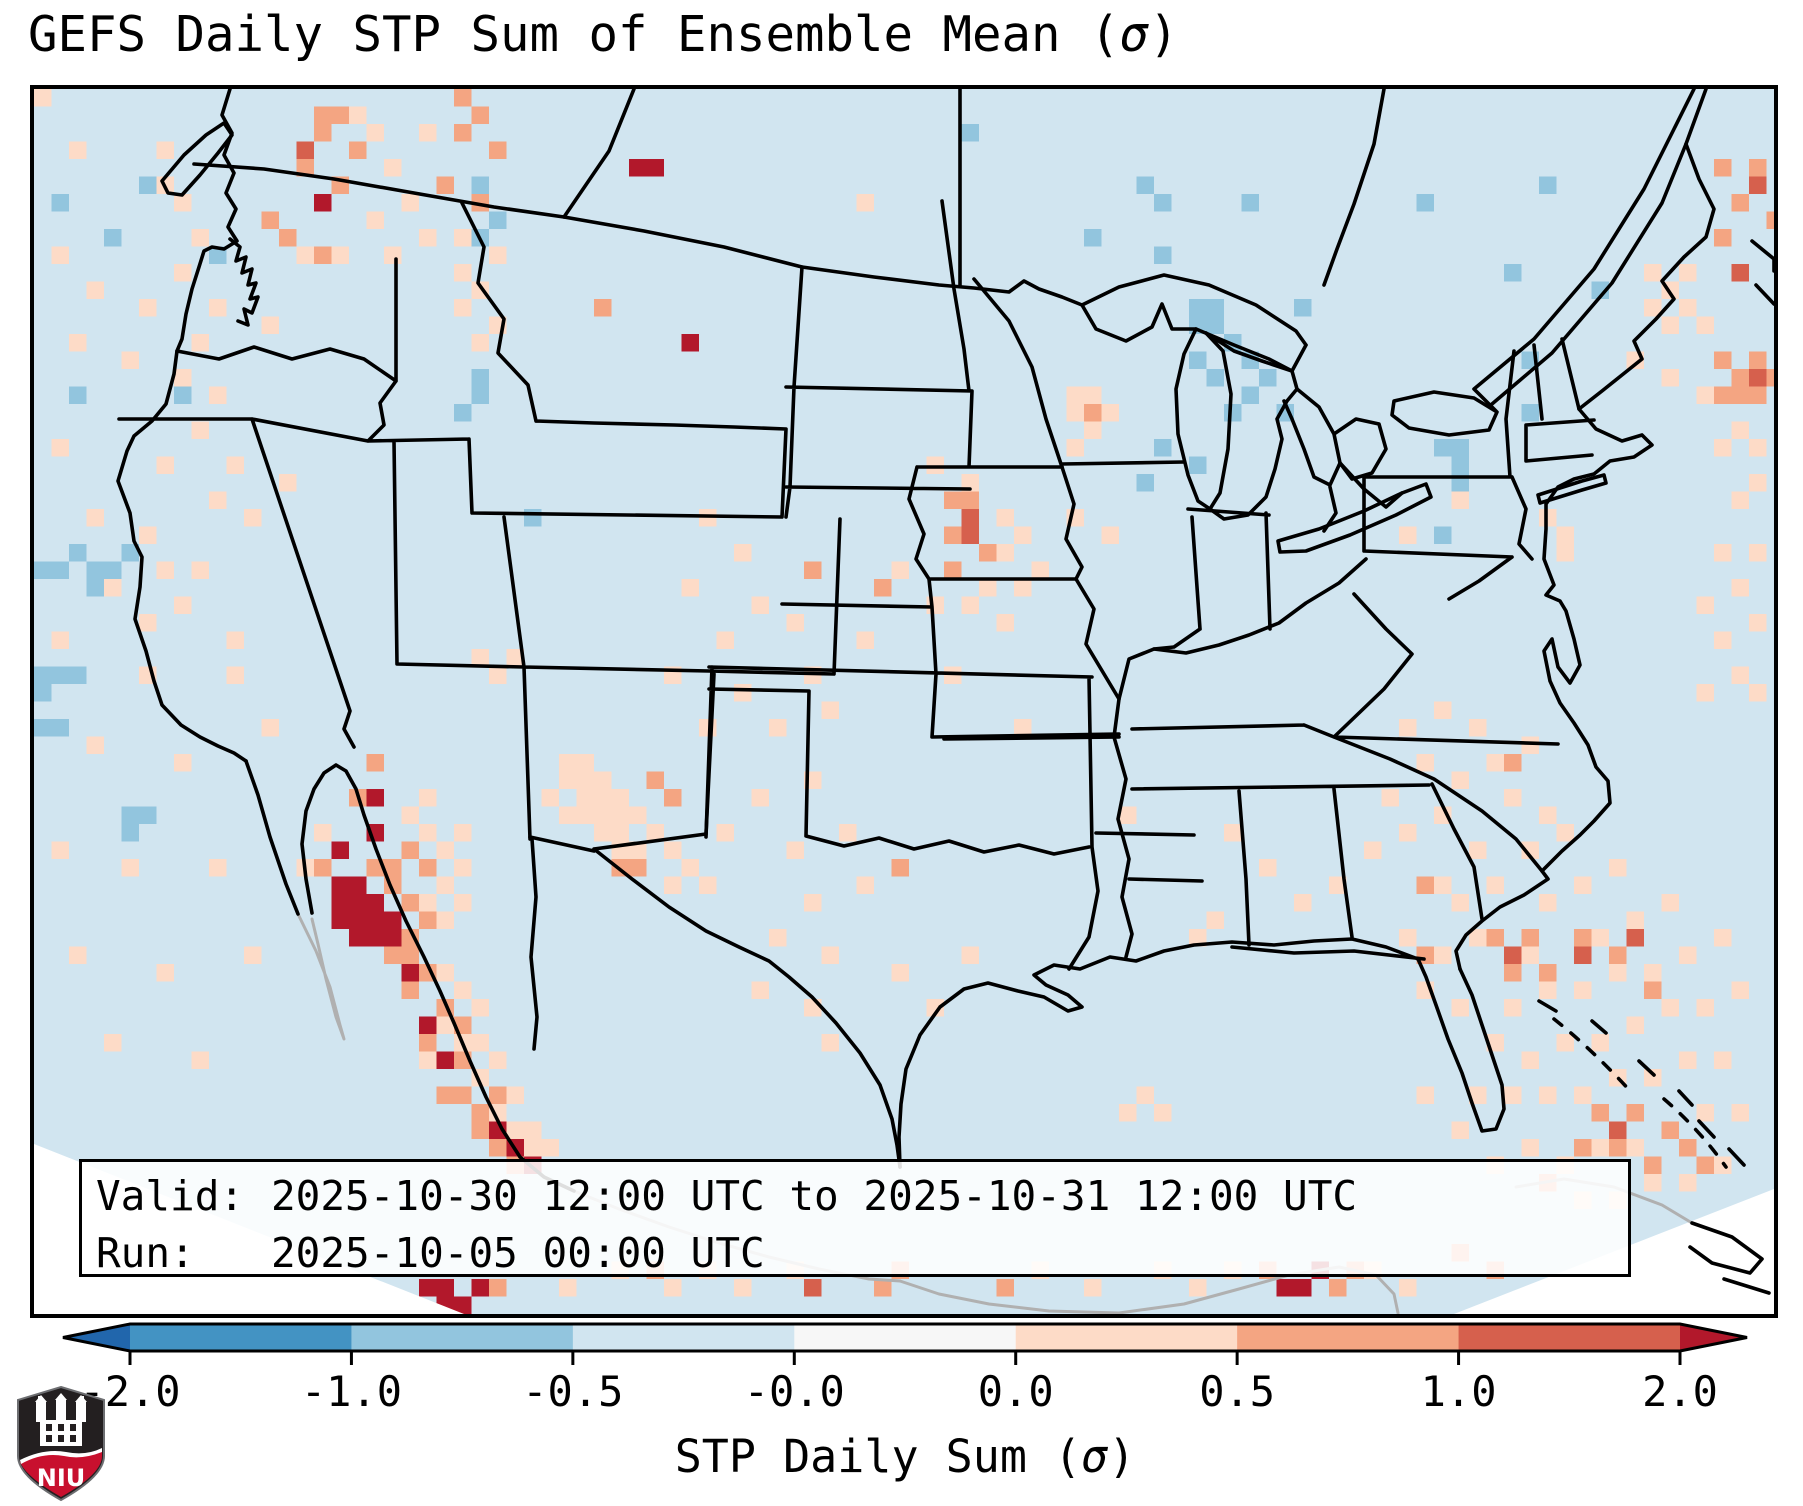 This screenshot has height=1506, width=1803. Describe the element at coordinates (1585, 556) in the screenshot. I see `northeast-coast` at that location.